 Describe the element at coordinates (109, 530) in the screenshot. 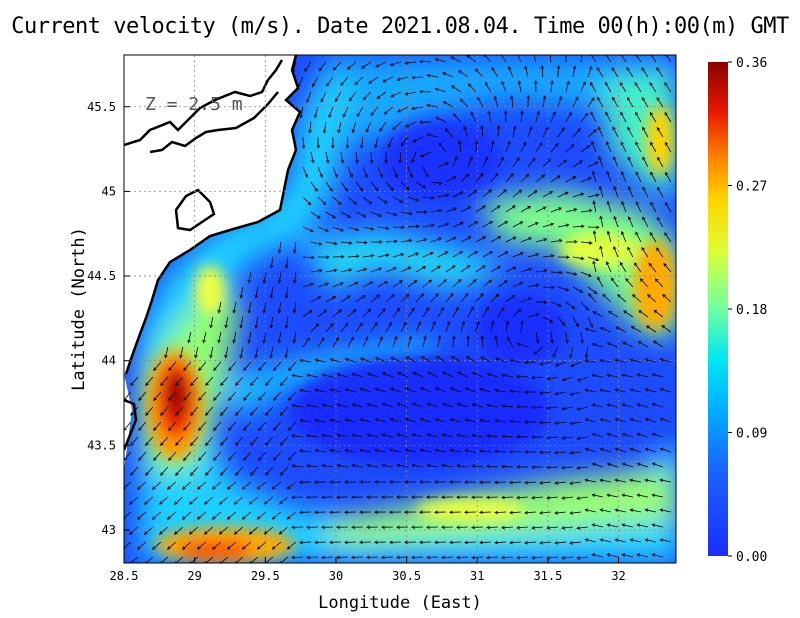

I see `y-tick-label: 43` at that location.